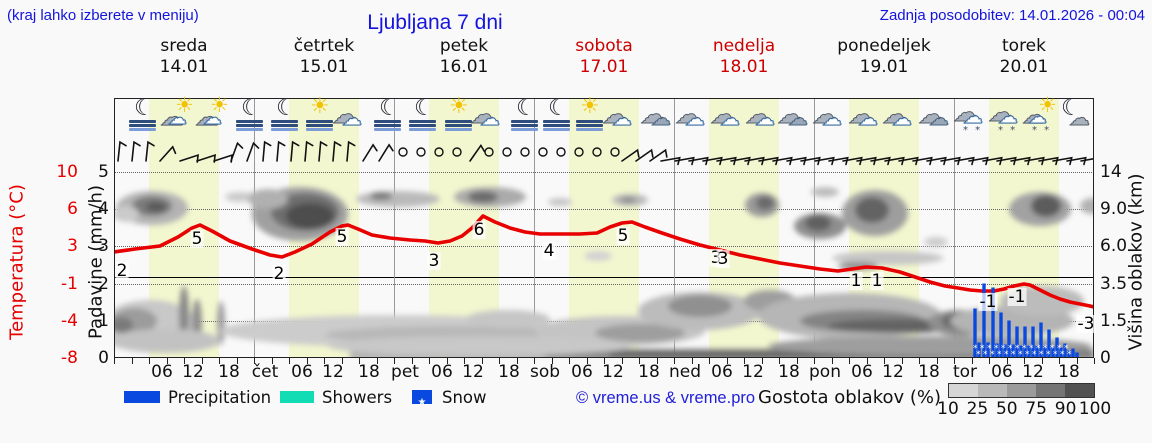 The width and height of the screenshot is (1152, 443). What do you see at coordinates (388, 116) in the screenshot?
I see `weather-icon-moon-fog: ☾` at bounding box center [388, 116].